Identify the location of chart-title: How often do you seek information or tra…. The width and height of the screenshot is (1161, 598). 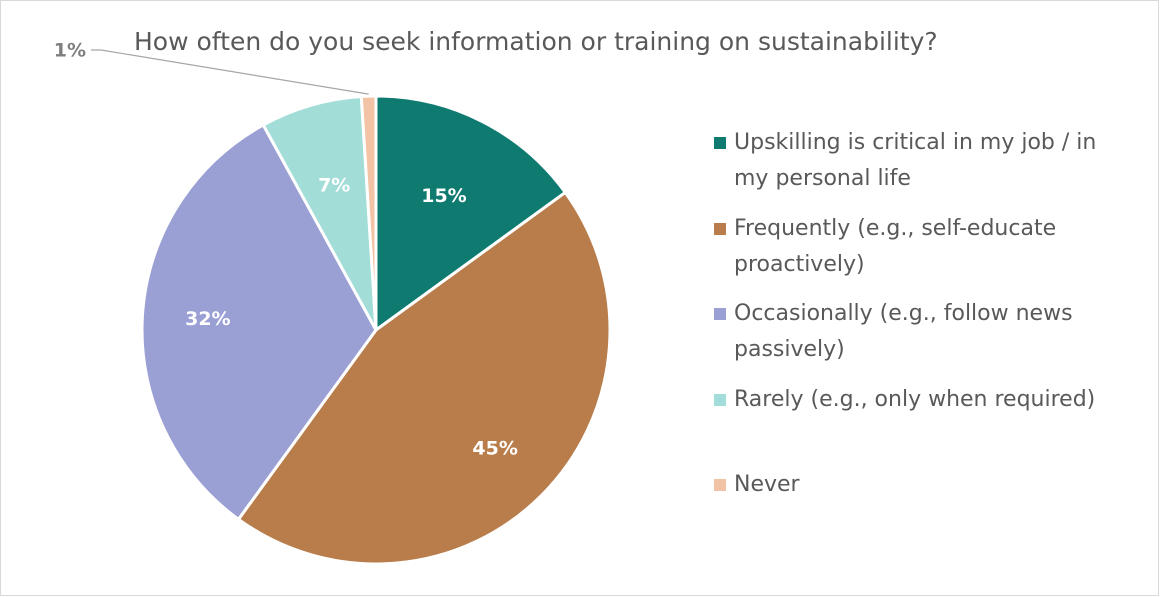
(536, 41).